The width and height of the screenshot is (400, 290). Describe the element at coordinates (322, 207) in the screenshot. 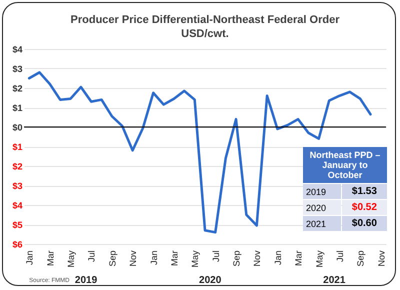

I see `annotation: 2020` at that location.